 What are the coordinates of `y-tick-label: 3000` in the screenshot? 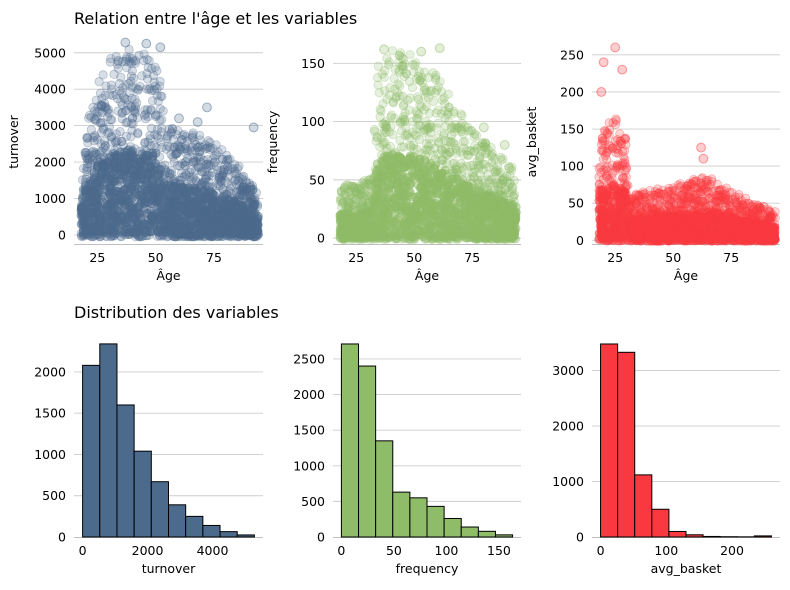 It's located at (50, 125).